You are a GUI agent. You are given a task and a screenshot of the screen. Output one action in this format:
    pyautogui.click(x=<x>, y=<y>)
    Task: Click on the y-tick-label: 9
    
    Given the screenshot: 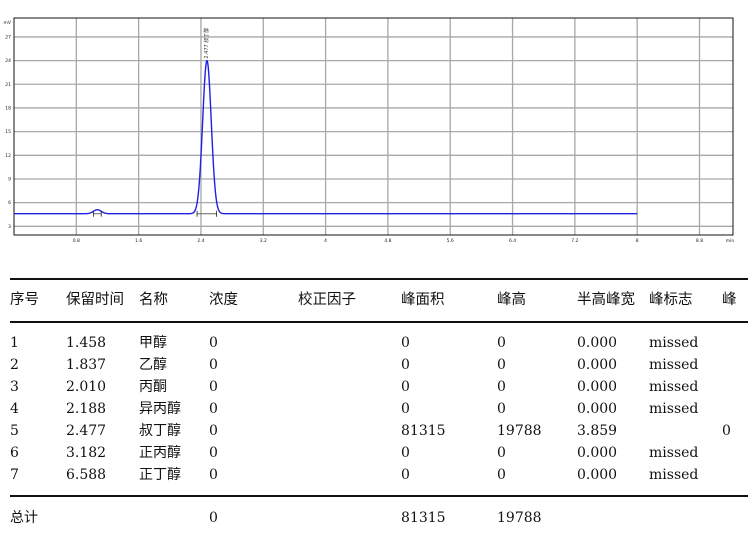 What is the action you would take?
    pyautogui.click(x=9, y=179)
    